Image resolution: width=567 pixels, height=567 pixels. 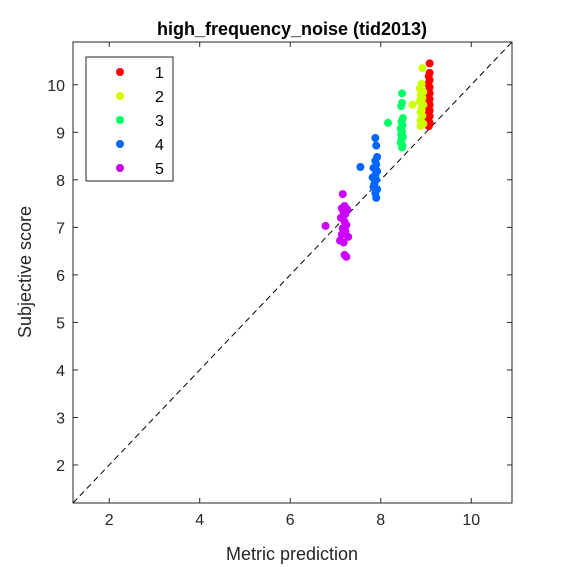 I want to click on y-tick-label: 7, so click(x=60, y=228).